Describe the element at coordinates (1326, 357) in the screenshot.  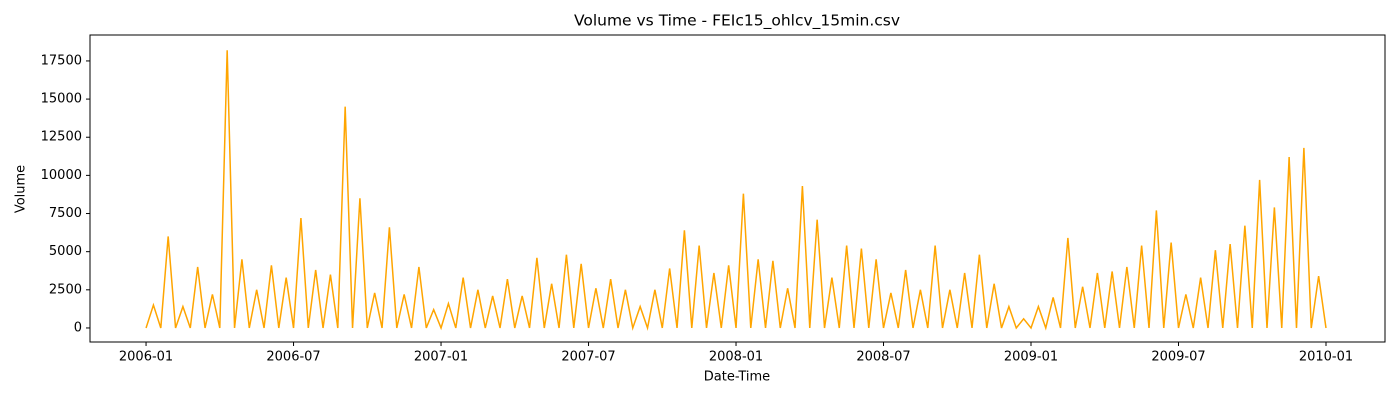
I see `x-tick-label: 2010-01` at that location.